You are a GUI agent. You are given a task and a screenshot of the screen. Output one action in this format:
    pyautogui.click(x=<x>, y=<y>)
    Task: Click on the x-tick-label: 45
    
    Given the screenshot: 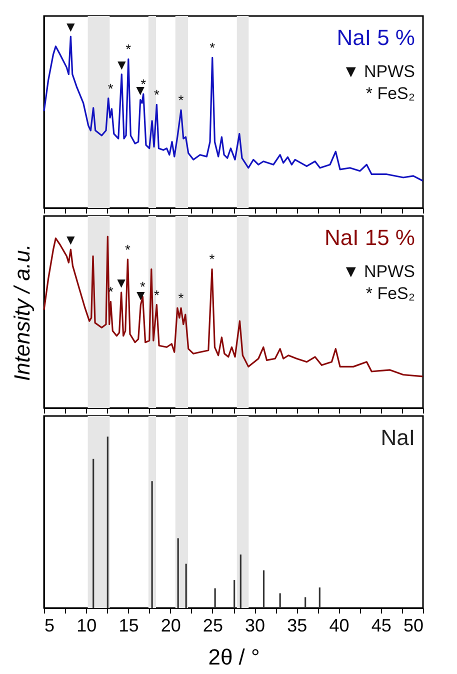 What is the action you would take?
    pyautogui.click(x=381, y=626)
    